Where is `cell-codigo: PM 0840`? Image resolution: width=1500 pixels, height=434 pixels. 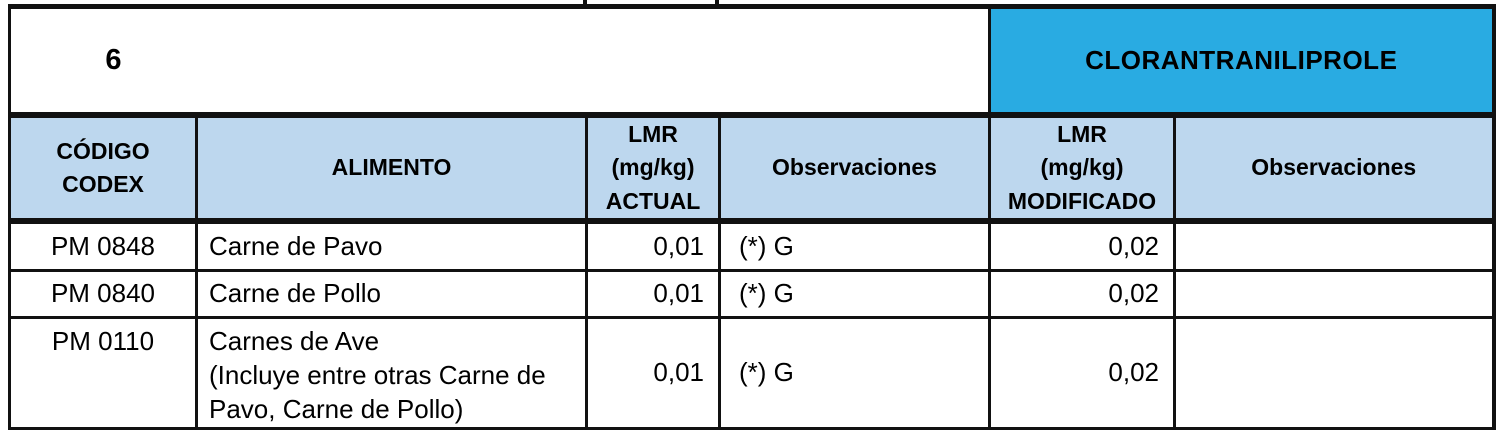 cell-codigo: PM 0840 is located at coordinates (103, 294).